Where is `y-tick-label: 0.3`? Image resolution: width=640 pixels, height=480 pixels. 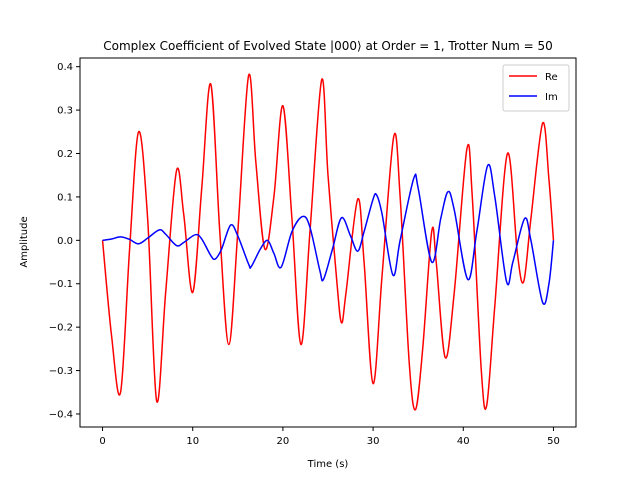
y-tick-label: 0.3 is located at coordinates (65, 111).